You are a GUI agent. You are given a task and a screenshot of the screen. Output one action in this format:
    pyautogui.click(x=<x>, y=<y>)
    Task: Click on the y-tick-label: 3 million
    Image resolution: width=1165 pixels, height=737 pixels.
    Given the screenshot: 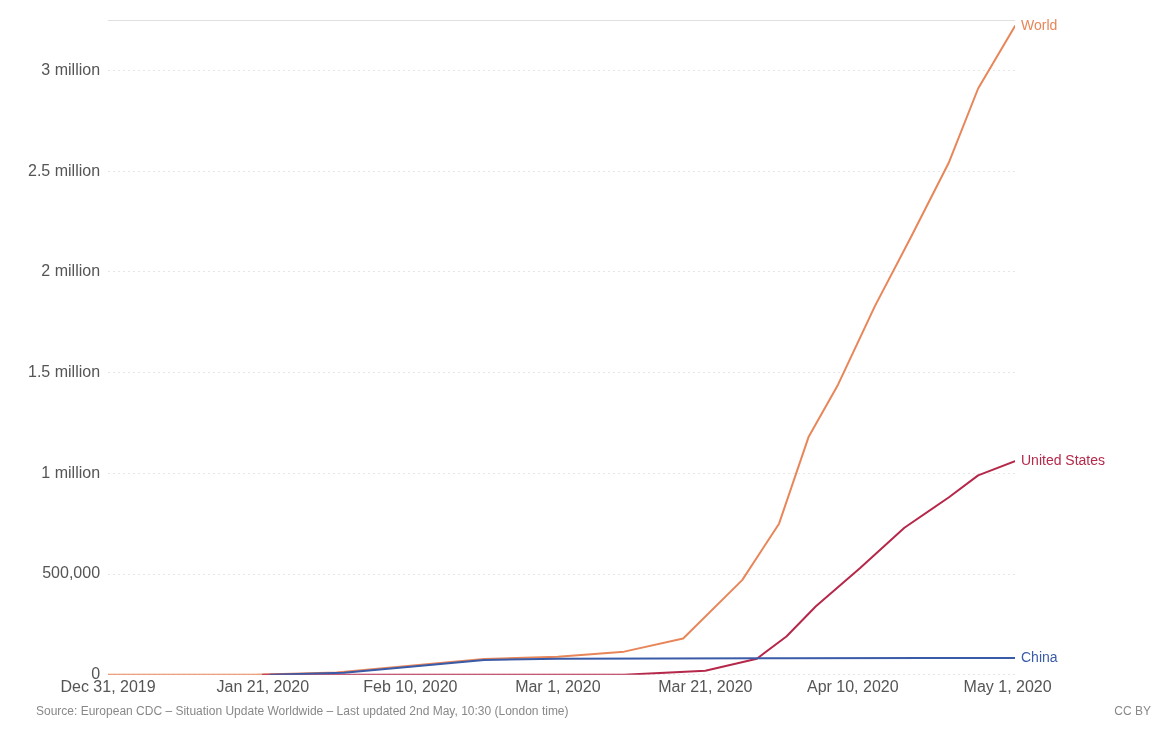 What is the action you would take?
    pyautogui.click(x=71, y=69)
    